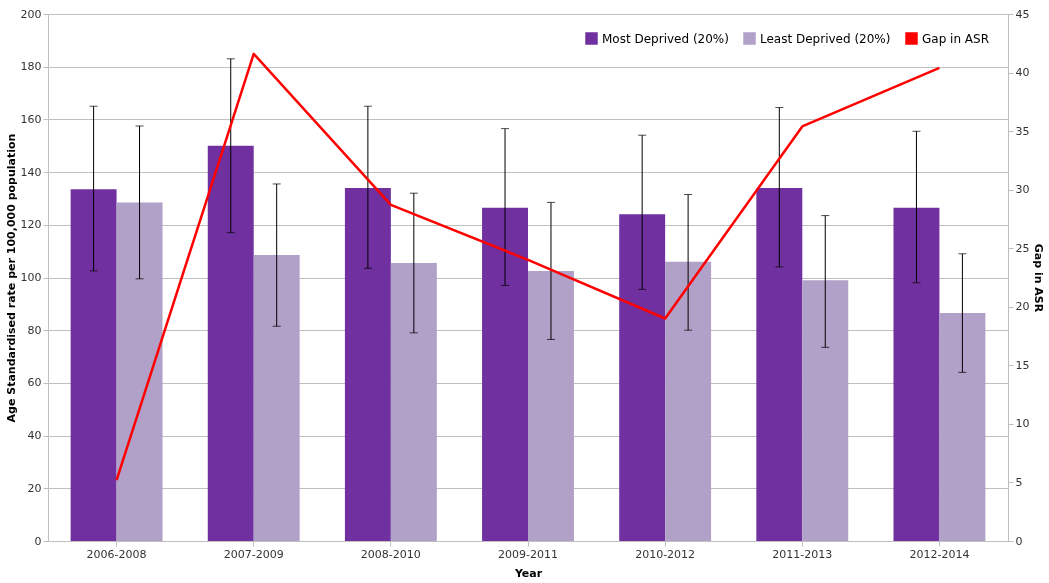 The height and width of the screenshot is (583, 1049). Describe the element at coordinates (1019, 482) in the screenshot. I see `y2-tick-label: 5` at that location.